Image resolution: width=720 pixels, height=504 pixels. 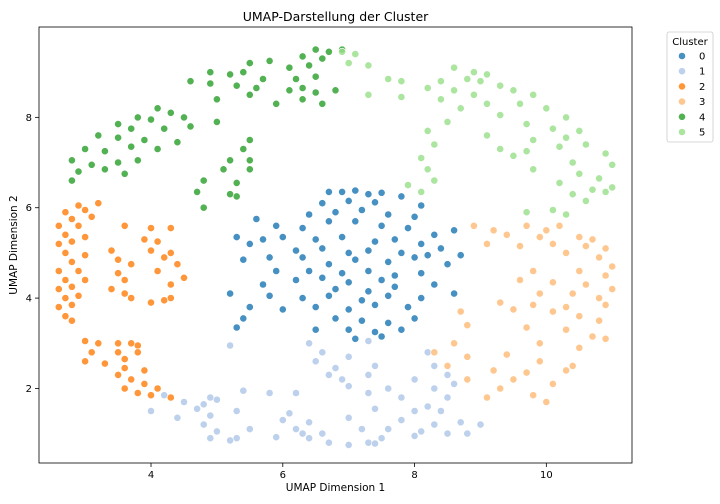 I want to click on y-tick-label: 2, so click(x=29, y=389).